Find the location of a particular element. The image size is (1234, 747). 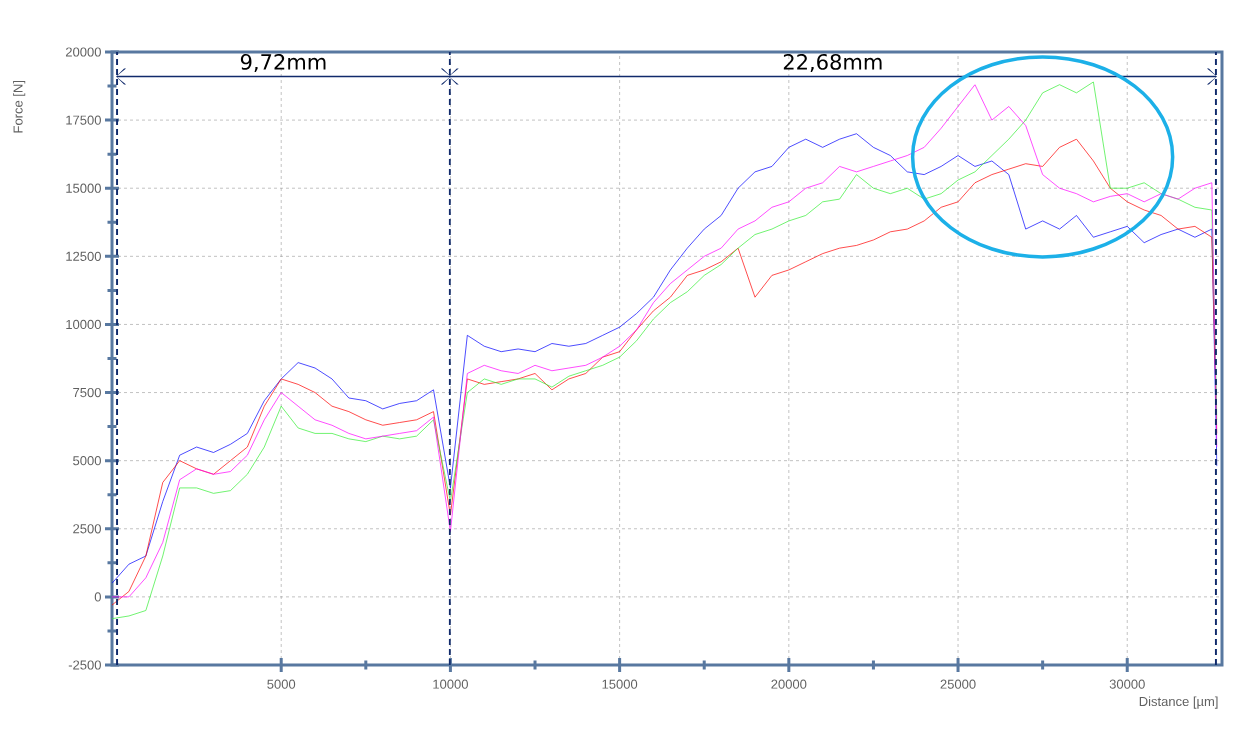

y-axis-title: Force [N] is located at coordinates (19, 106).